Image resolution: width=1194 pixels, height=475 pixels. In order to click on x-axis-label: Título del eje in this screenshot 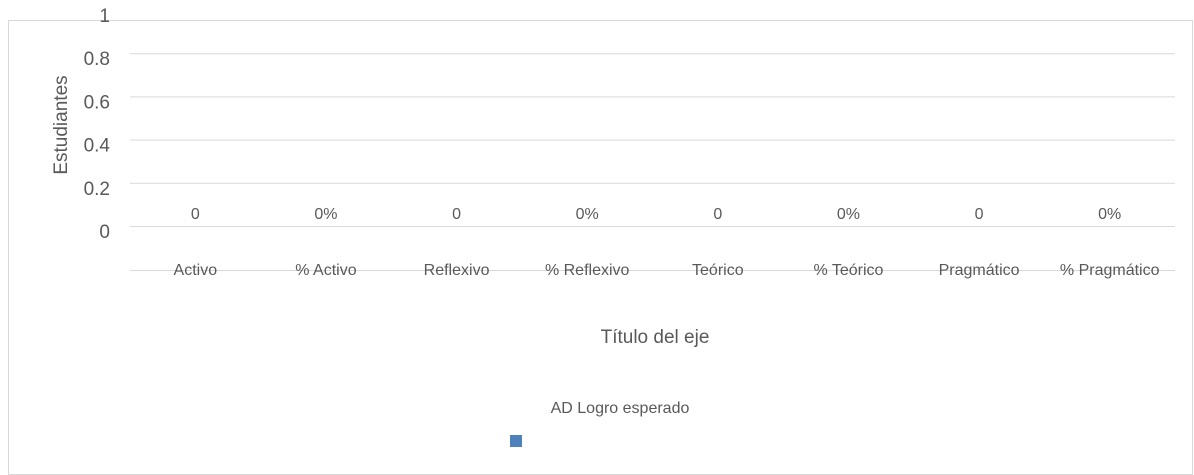, I will do `click(655, 337)`.